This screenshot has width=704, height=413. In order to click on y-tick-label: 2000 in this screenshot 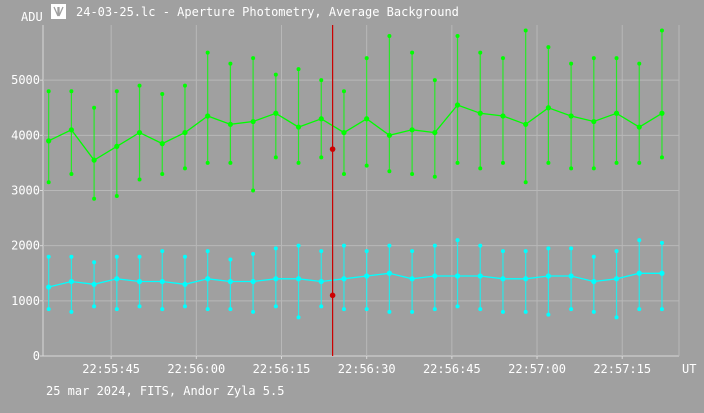, I will do `click(25, 246)`.